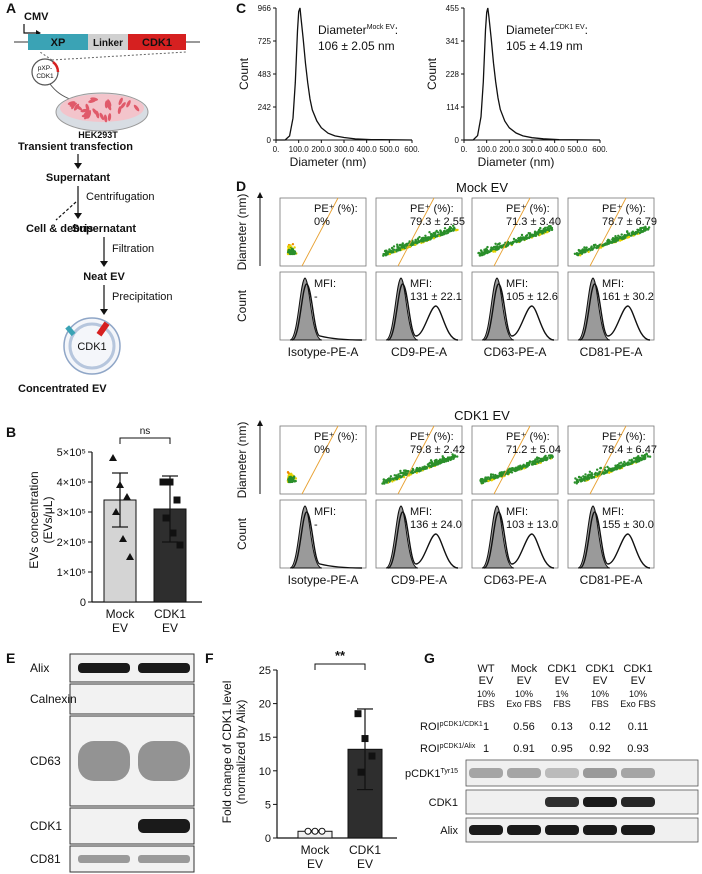 This screenshot has height=874, width=702. I want to click on g-roi2-sup: pCDK1/Alix, so click(458, 746).